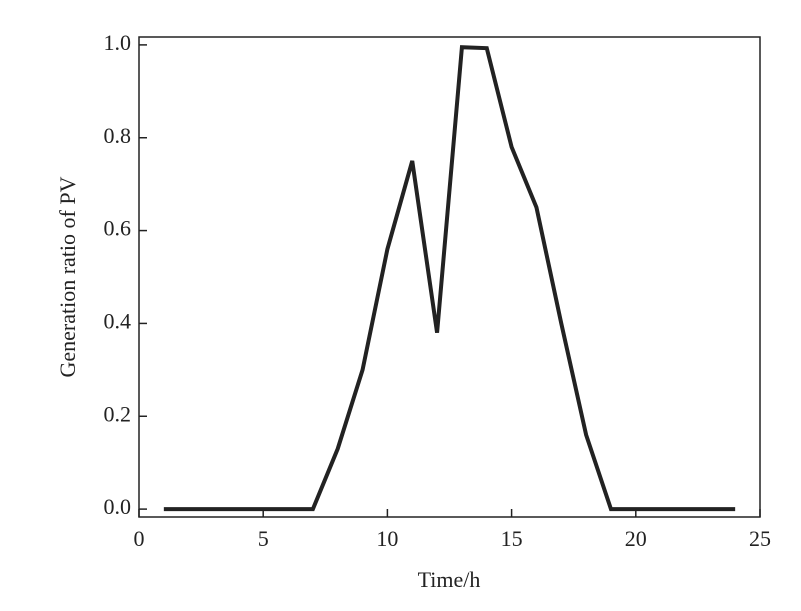 The height and width of the screenshot is (611, 801). I want to click on x-tick-label: 5, so click(263, 538).